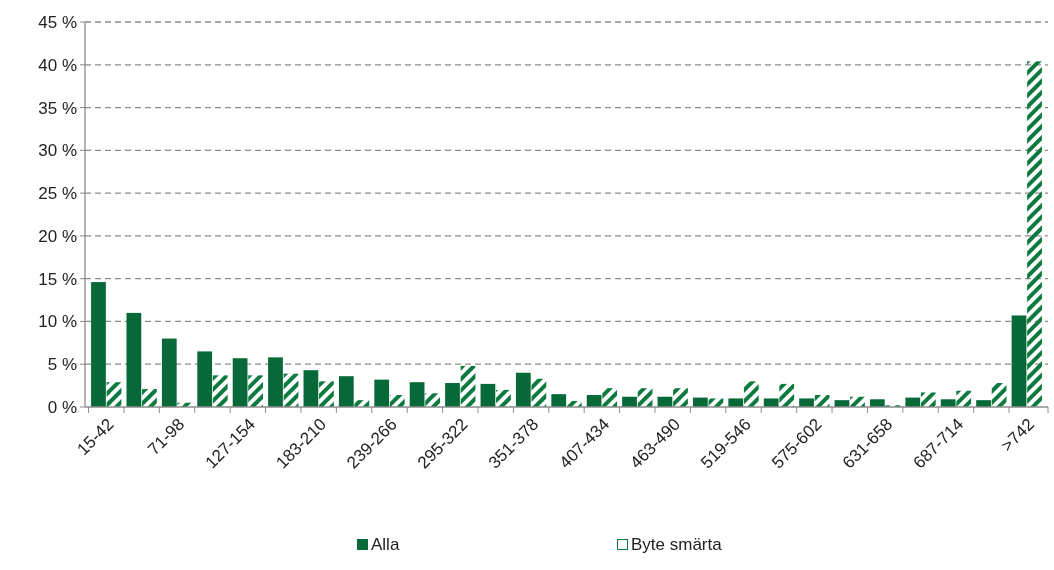 Image resolution: width=1054 pixels, height=570 pixels. What do you see at coordinates (57, 194) in the screenshot?
I see `y-tick-label: 25 %` at bounding box center [57, 194].